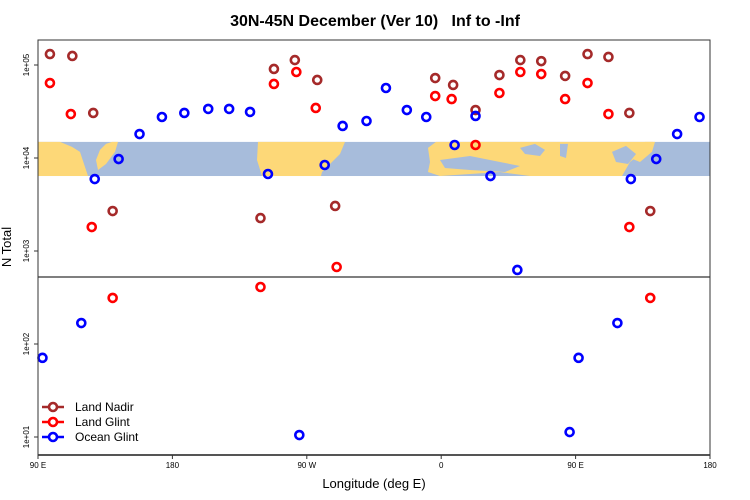 The image size is (750, 500). What do you see at coordinates (375, 21) in the screenshot?
I see `chart-title: 30N-45N December (Ver 10) Inf to -Inf` at bounding box center [375, 21].